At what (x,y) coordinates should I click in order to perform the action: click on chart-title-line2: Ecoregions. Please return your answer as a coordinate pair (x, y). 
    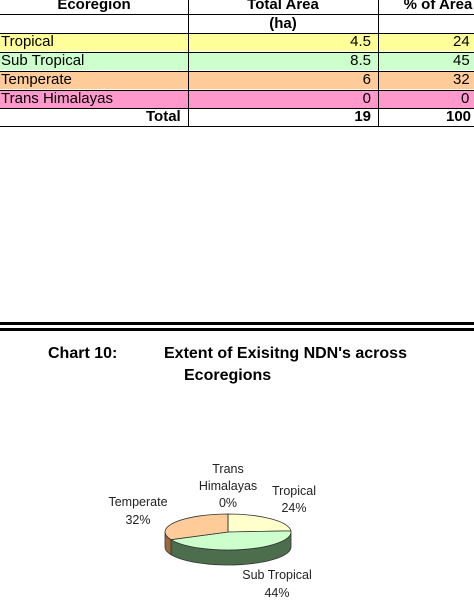
    Looking at the image, I should click on (228, 375).